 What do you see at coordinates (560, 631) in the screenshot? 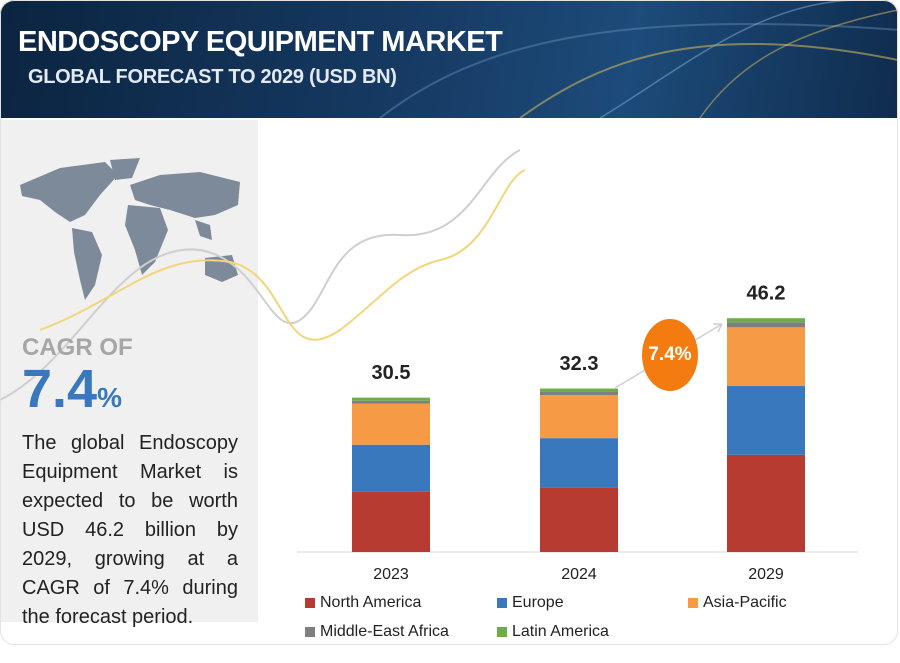
I see `legend-label: Latin America` at bounding box center [560, 631].